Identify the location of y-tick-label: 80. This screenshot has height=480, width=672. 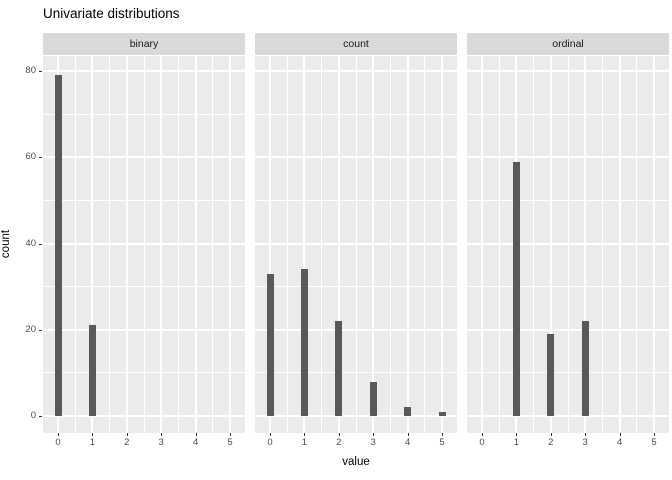
(30, 70).